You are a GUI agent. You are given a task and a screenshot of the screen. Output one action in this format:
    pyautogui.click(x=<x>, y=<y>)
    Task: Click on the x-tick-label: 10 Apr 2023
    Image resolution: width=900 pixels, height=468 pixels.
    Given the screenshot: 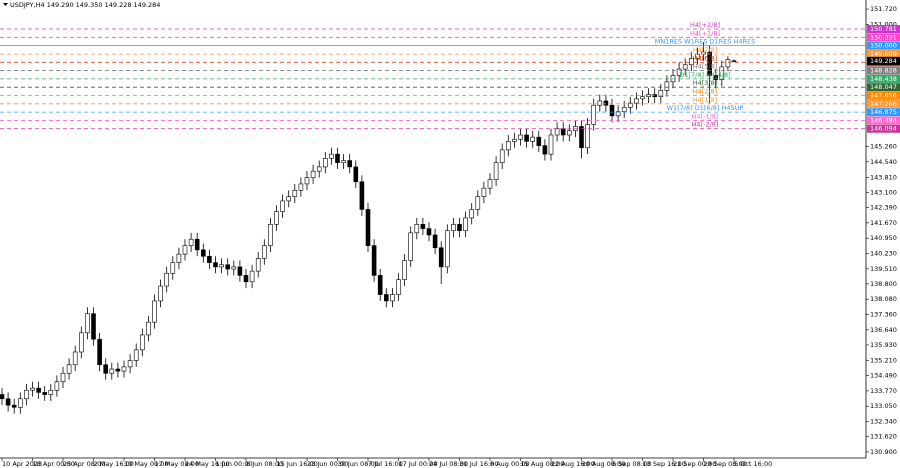 What is the action you would take?
    pyautogui.click(x=22, y=464)
    